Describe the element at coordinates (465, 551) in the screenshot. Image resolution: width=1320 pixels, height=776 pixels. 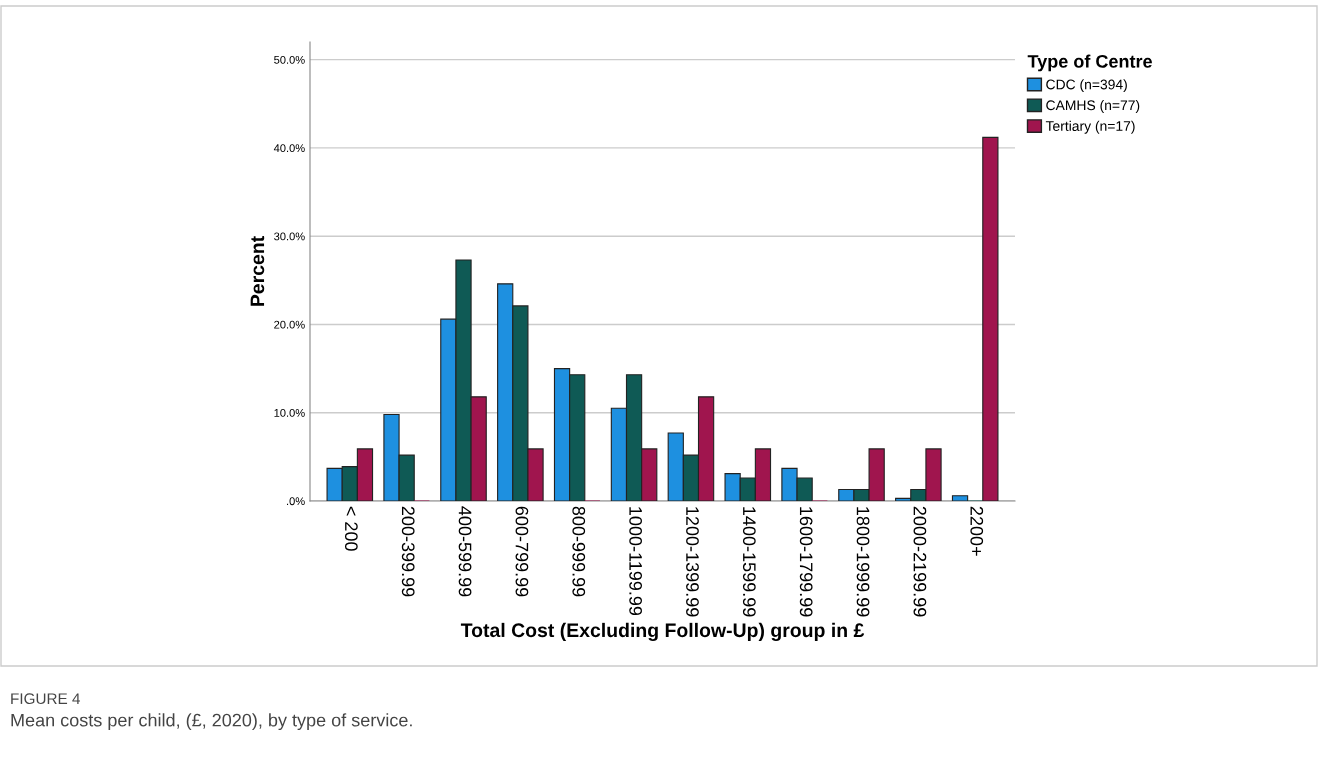
I see `x-tick-label: 400-599.99` at that location.